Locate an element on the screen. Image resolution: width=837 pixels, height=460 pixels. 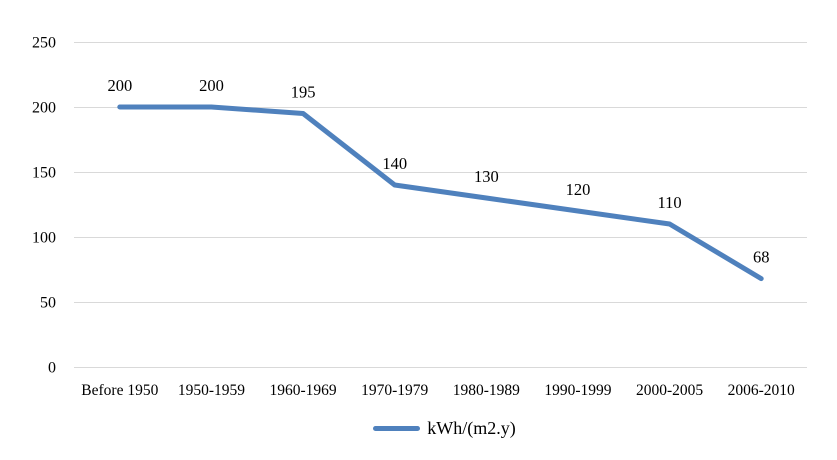
y-tick-label: 0 is located at coordinates (52, 368).